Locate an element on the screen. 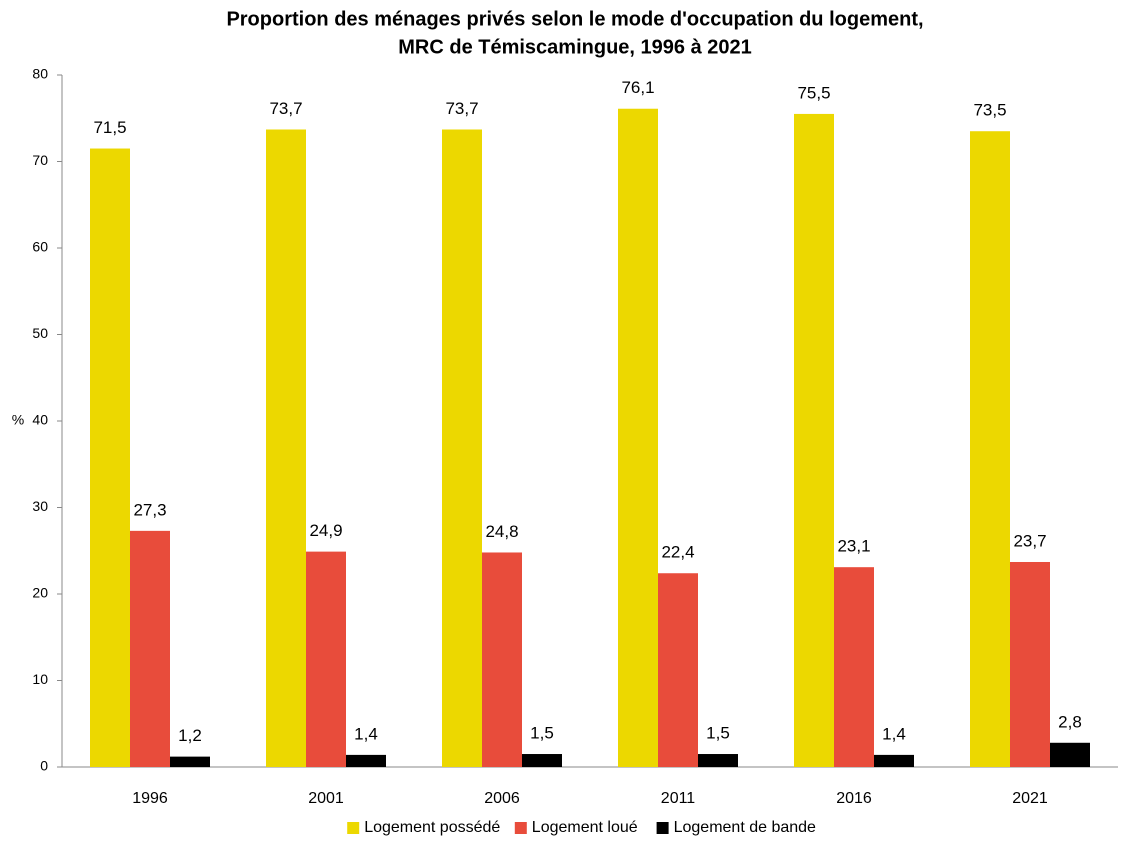 The image size is (1121, 844). data-label: 2,8 is located at coordinates (1070, 721).